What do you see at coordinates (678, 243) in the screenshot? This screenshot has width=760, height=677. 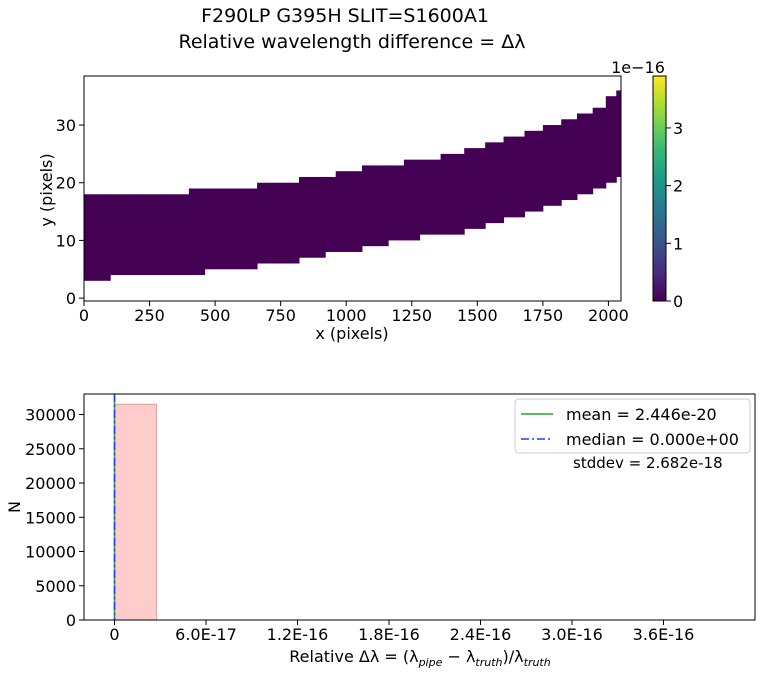 I see `tick-label: 1` at bounding box center [678, 243].